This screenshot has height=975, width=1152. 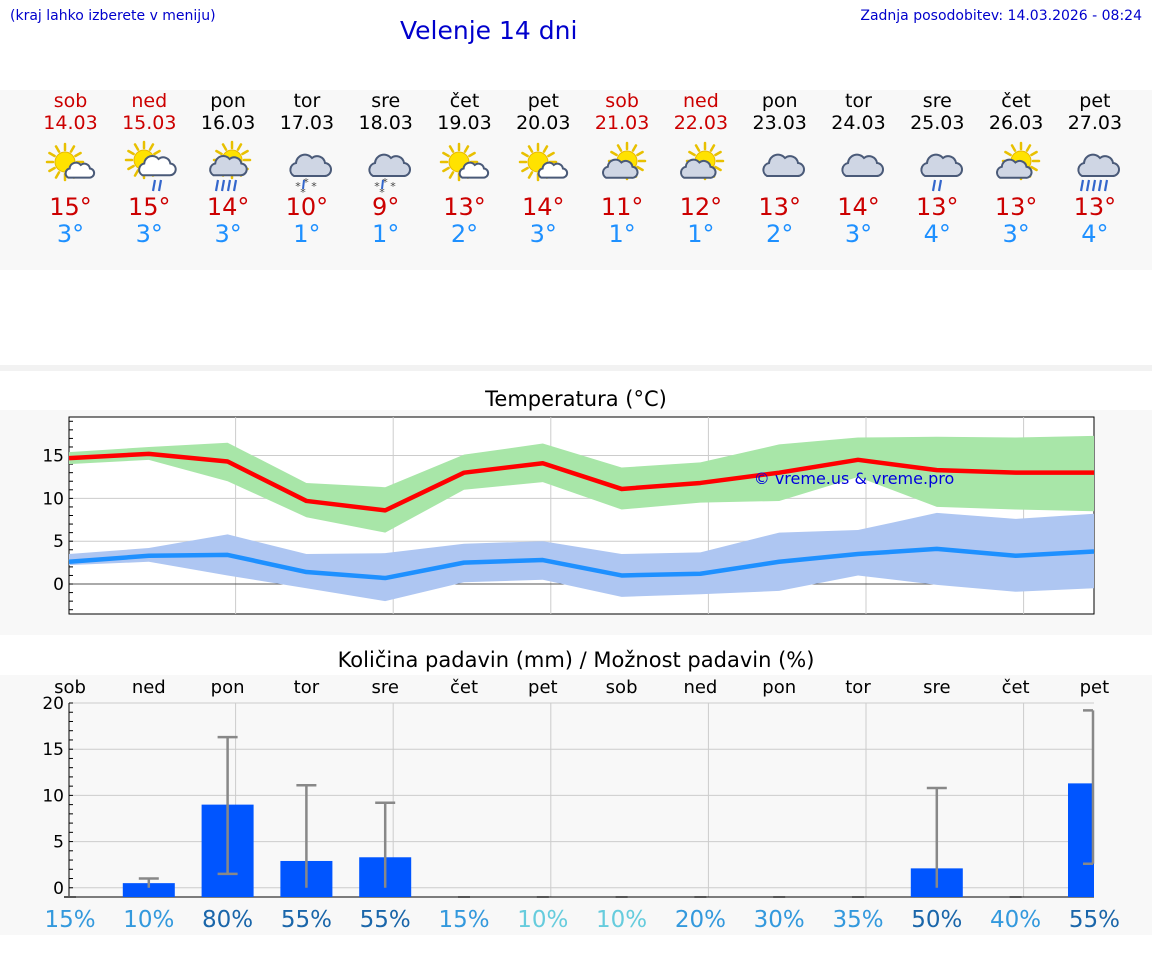 What do you see at coordinates (937, 207) in the screenshot?
I see `max-temp: 13°` at bounding box center [937, 207].